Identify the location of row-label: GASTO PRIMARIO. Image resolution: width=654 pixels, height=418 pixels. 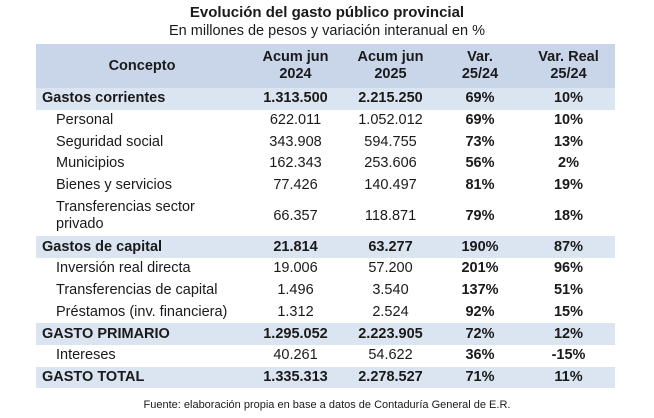
(142, 334).